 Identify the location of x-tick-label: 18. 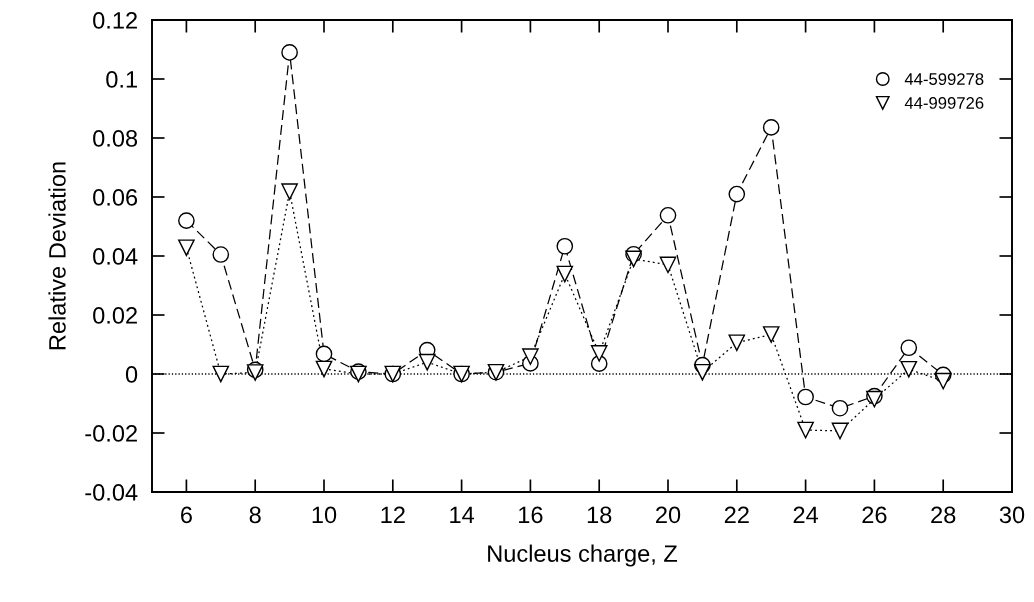
(599, 515).